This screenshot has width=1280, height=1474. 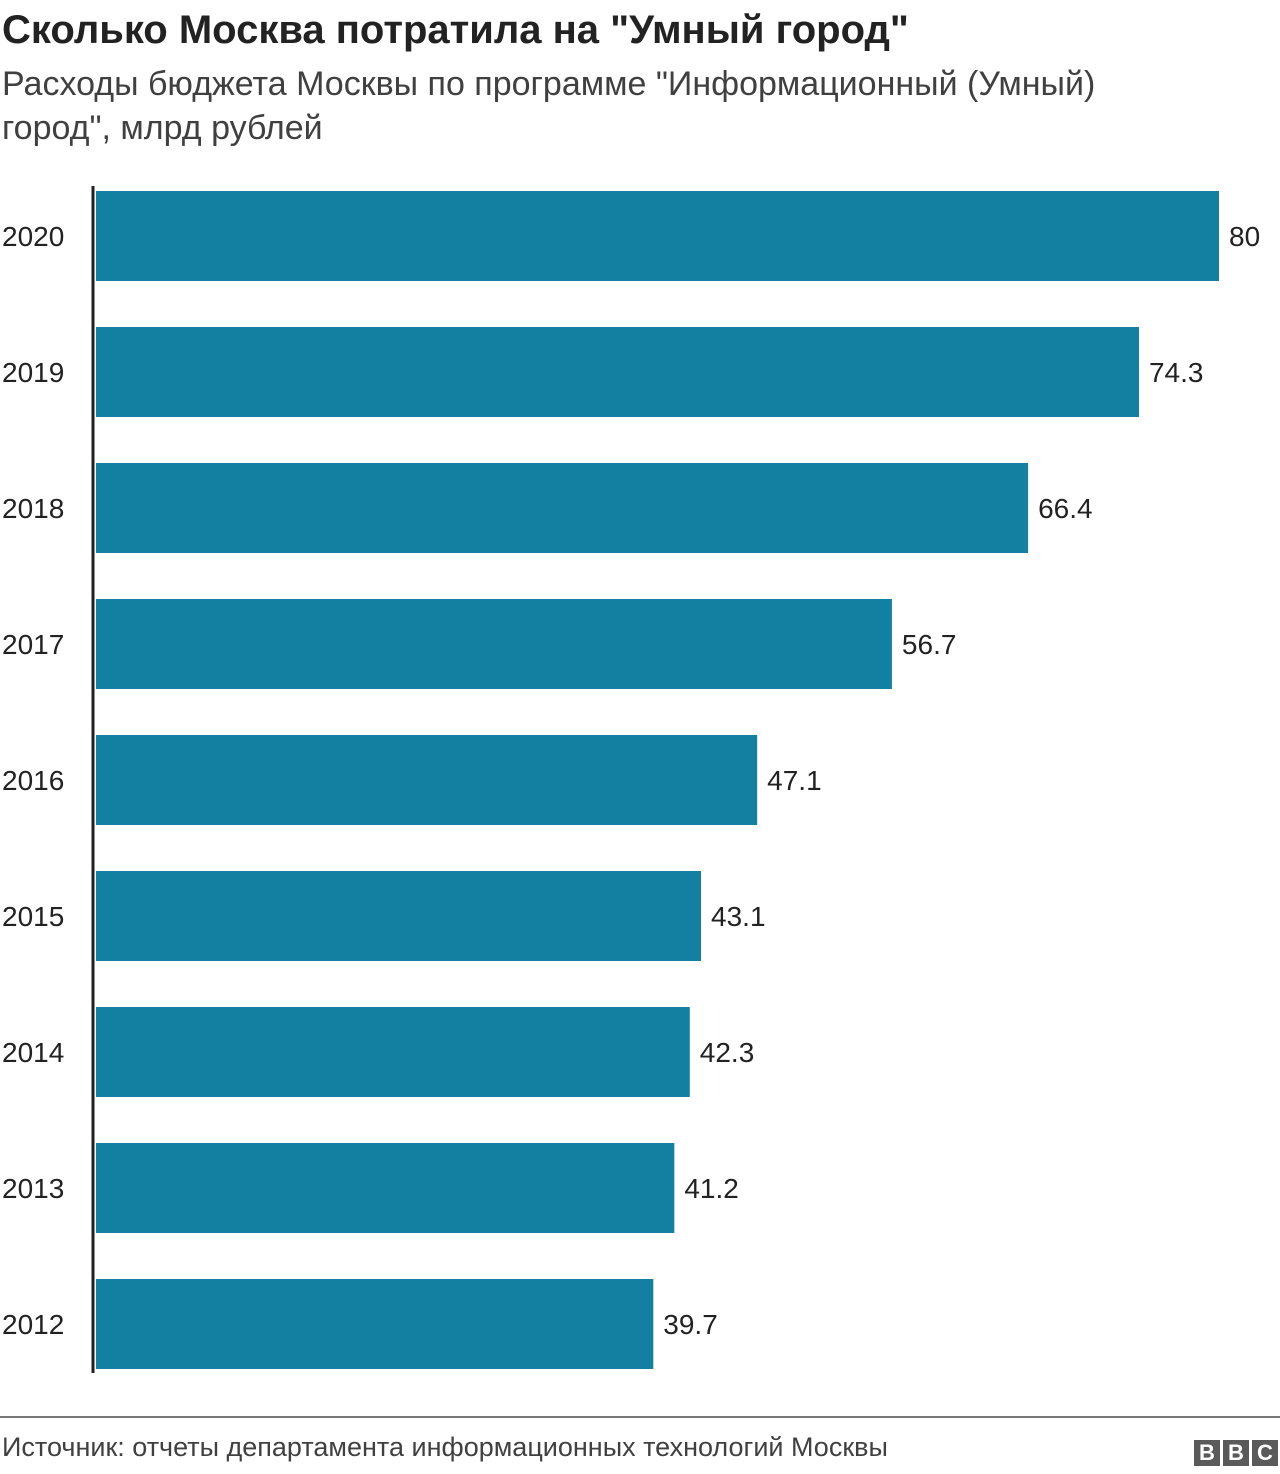 What do you see at coordinates (33, 1052) in the screenshot?
I see `y-tick-label: 2014` at bounding box center [33, 1052].